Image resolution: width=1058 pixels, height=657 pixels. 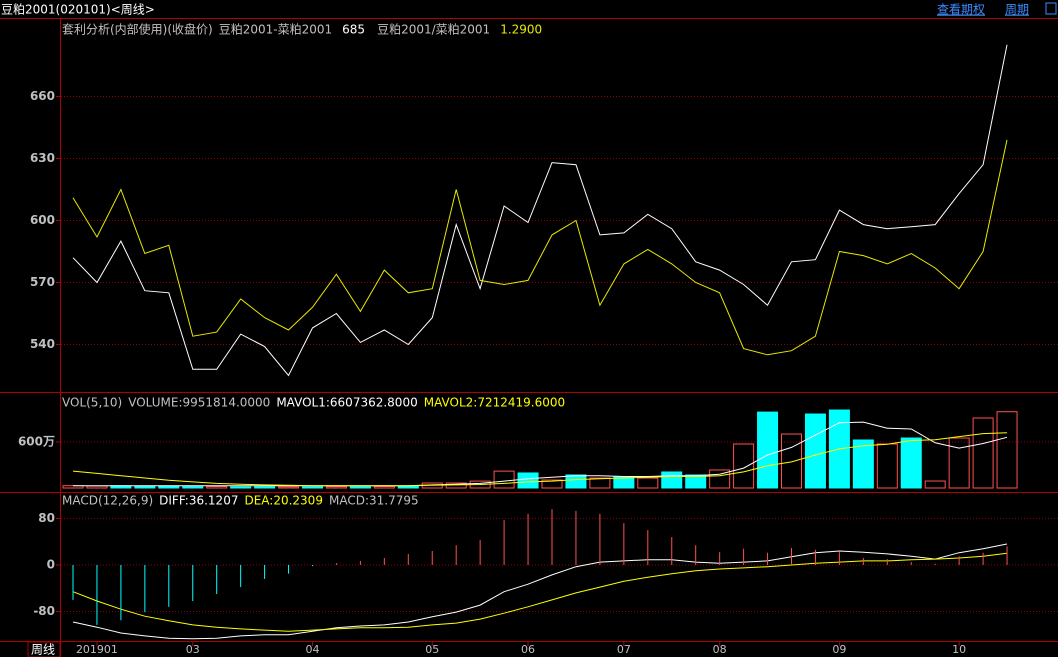 What do you see at coordinates (199, 403) in the screenshot?
I see `legend-text: VOLUME:9951814.0000` at bounding box center [199, 403].